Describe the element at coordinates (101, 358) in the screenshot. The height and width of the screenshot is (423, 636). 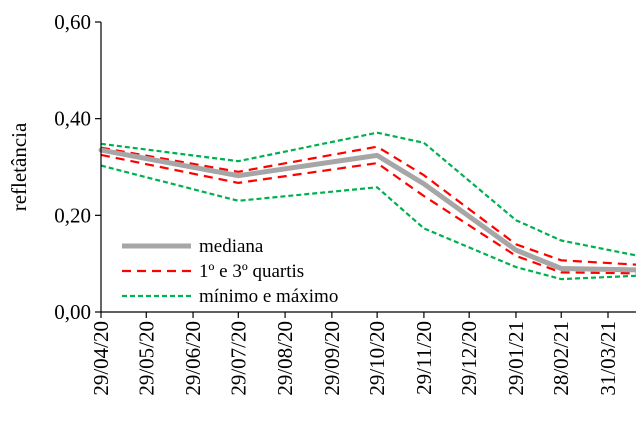
I see `x-tick-label: 29/04/20` at that location.